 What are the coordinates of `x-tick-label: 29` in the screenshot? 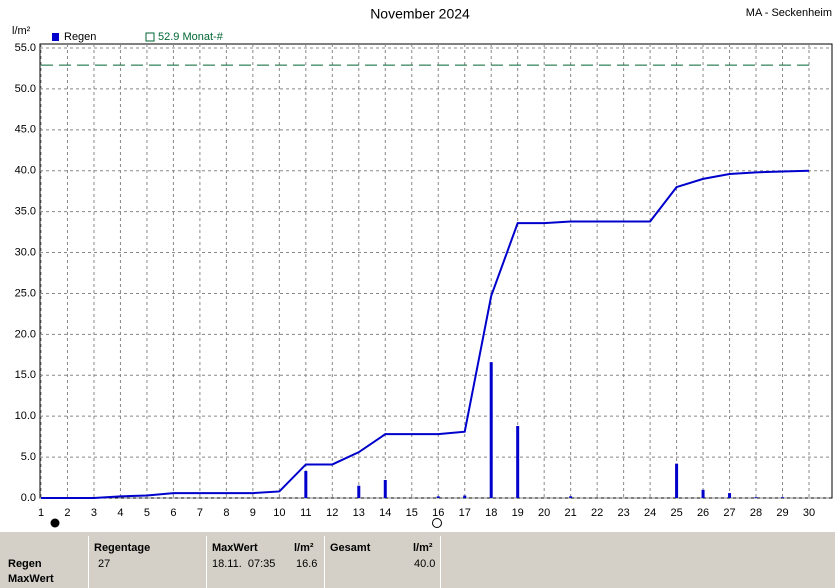 It's located at (782, 513).